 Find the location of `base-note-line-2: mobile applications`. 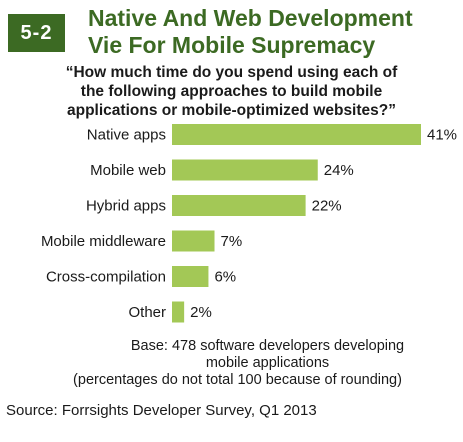

base-note-line-2: mobile applications is located at coordinates (267, 363).